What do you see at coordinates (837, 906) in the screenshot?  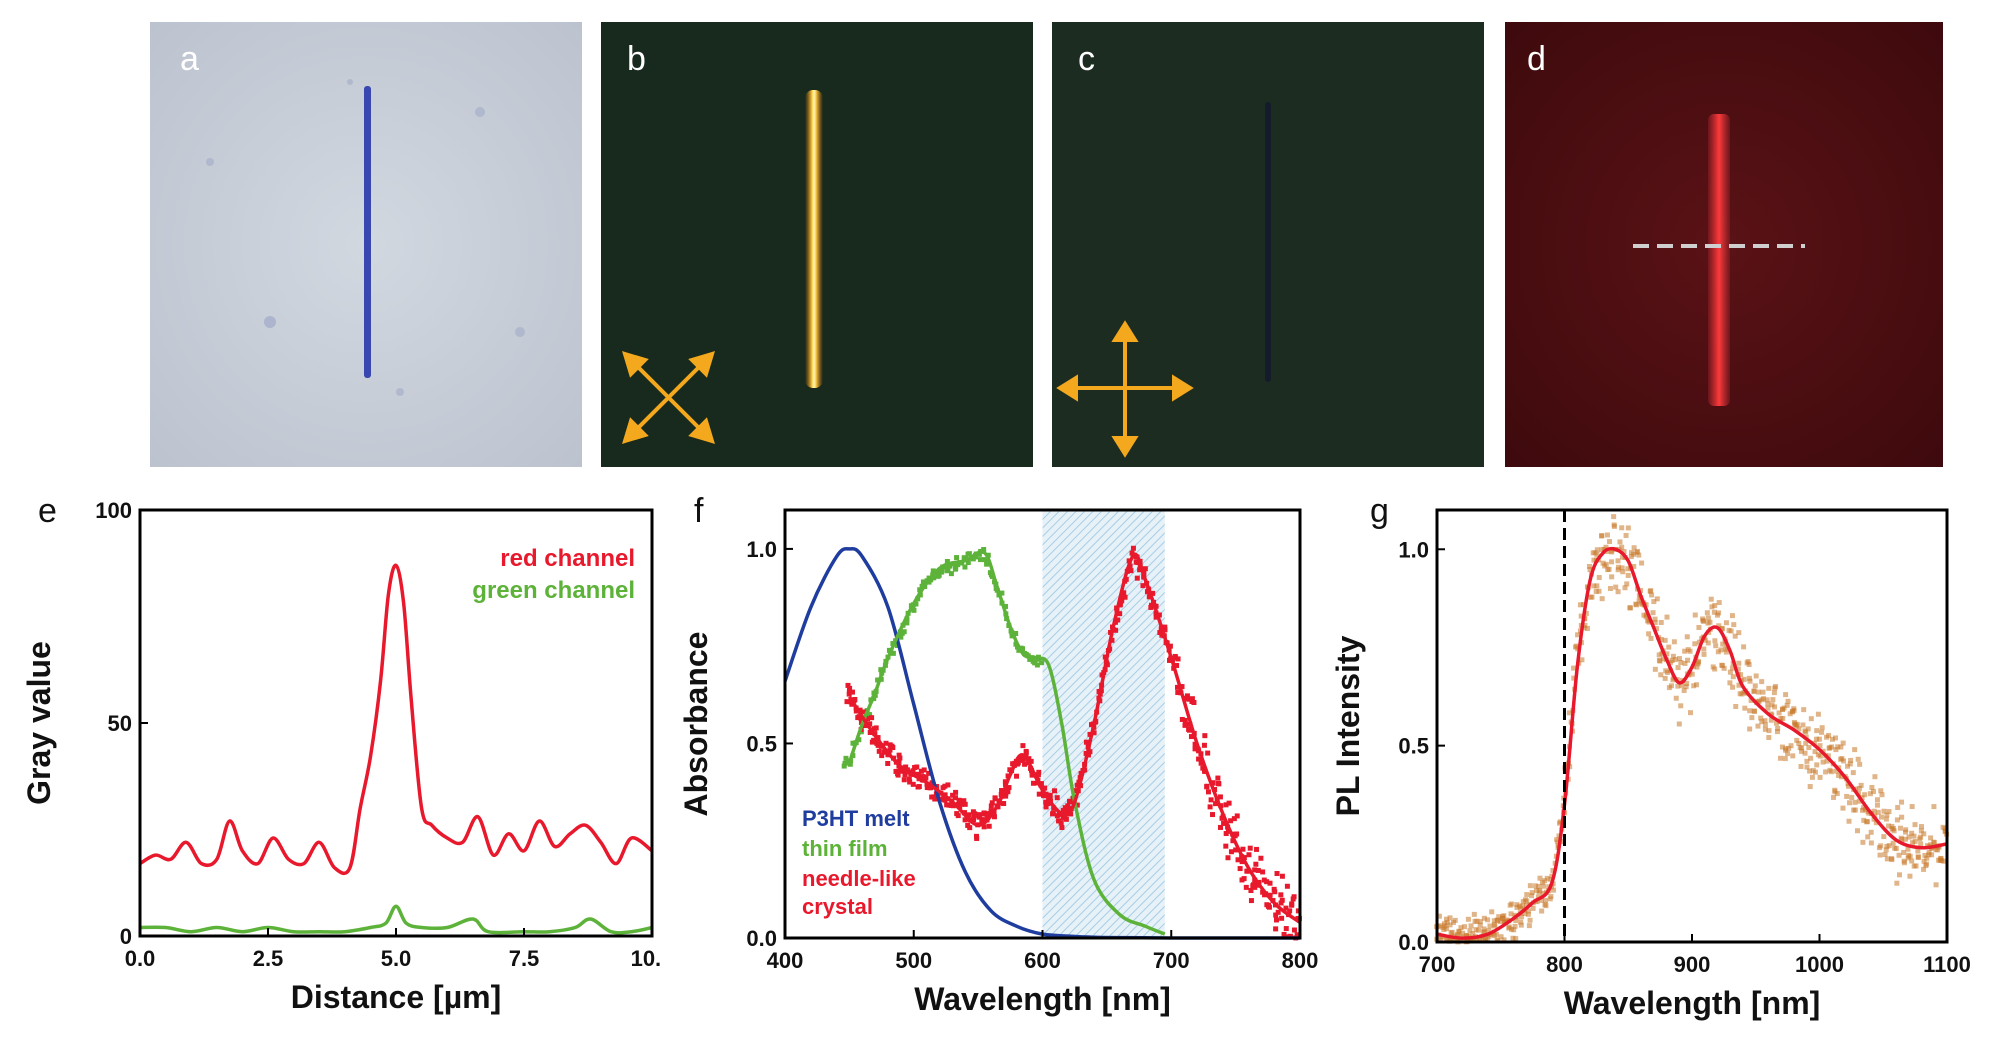 I see `legend-entry: crystal` at bounding box center [837, 906].